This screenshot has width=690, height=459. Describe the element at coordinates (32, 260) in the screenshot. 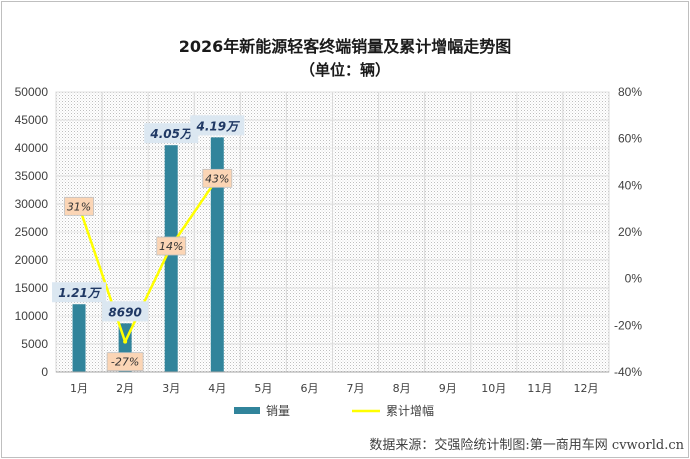

I see `y-tick-label: 20000` at that location.